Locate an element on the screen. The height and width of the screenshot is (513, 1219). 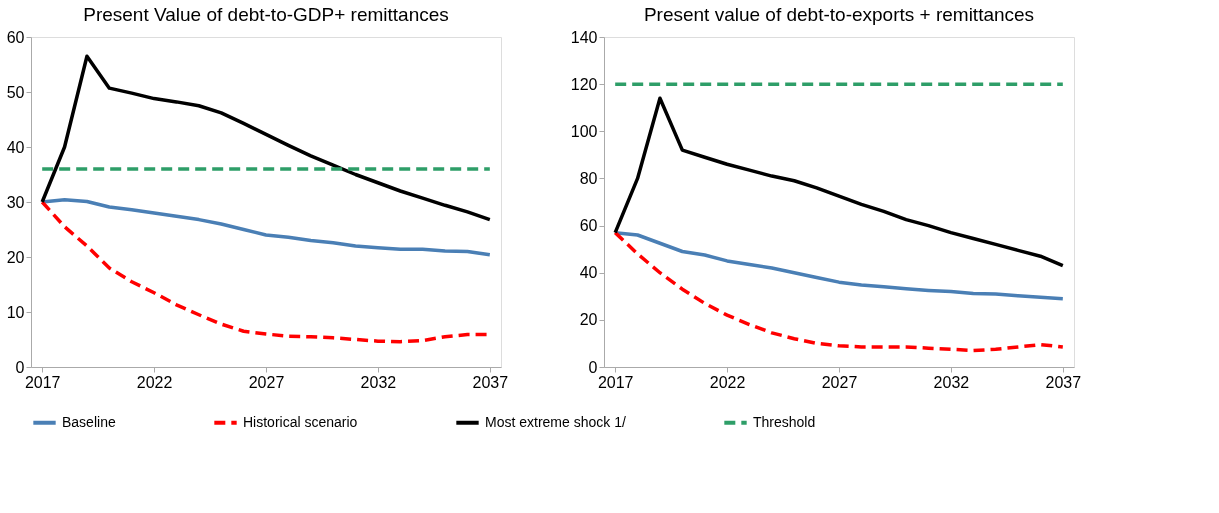
y-tick-label: 120 is located at coordinates (584, 84).